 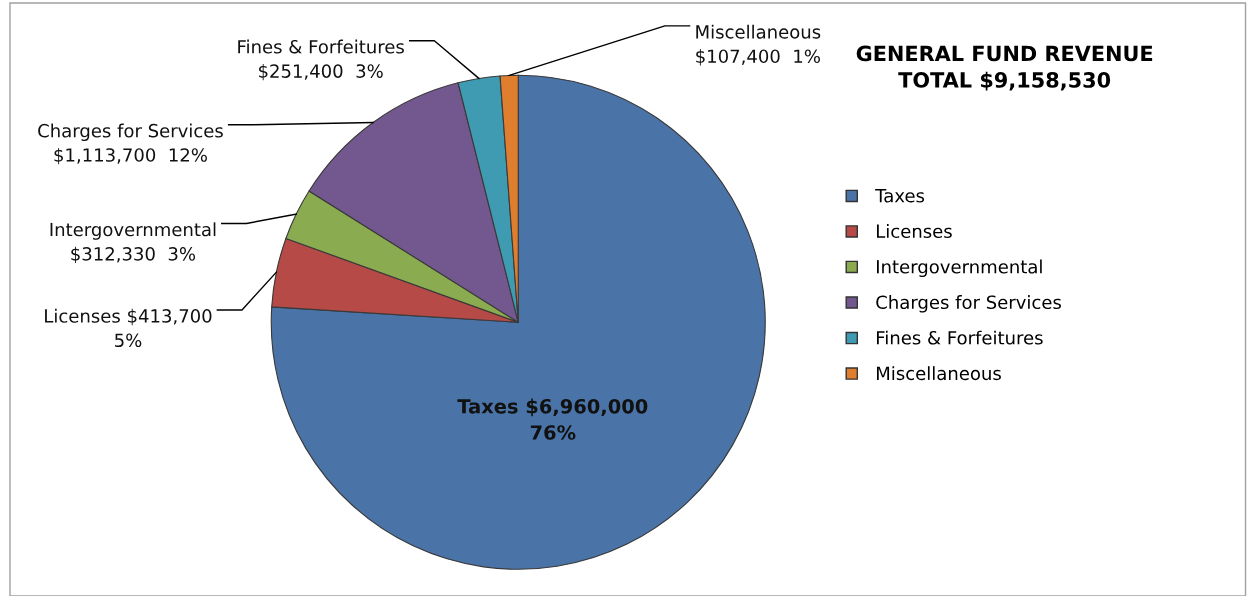 What do you see at coordinates (130, 144) in the screenshot?
I see `data-label: Charges for Services $1,113,700 12%` at bounding box center [130, 144].